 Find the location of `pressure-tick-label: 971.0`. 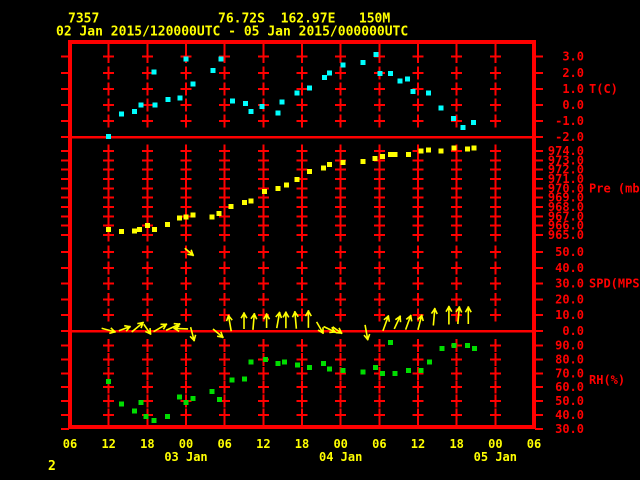

pressure-tick-label: 971.0 is located at coordinates (566, 179).